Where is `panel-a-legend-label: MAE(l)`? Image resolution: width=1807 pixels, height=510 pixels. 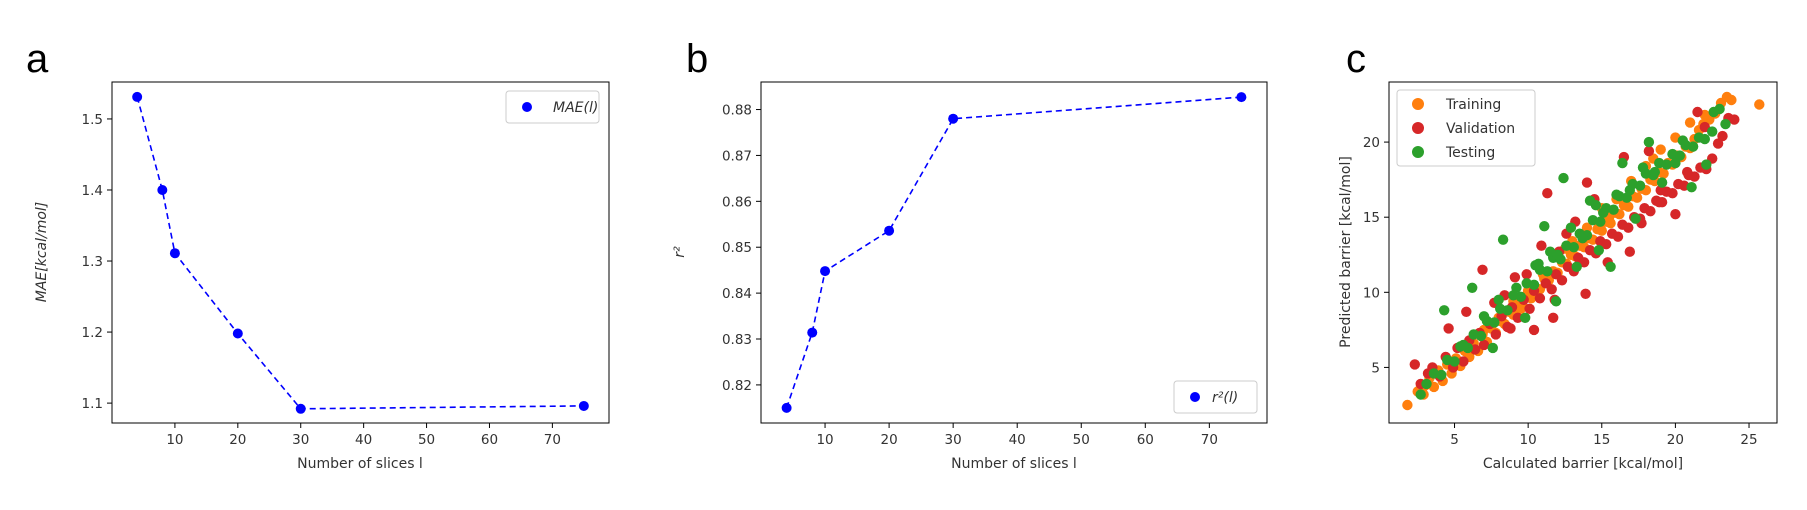
panel-a-legend-label: MAE(l) is located at coordinates (575, 108).